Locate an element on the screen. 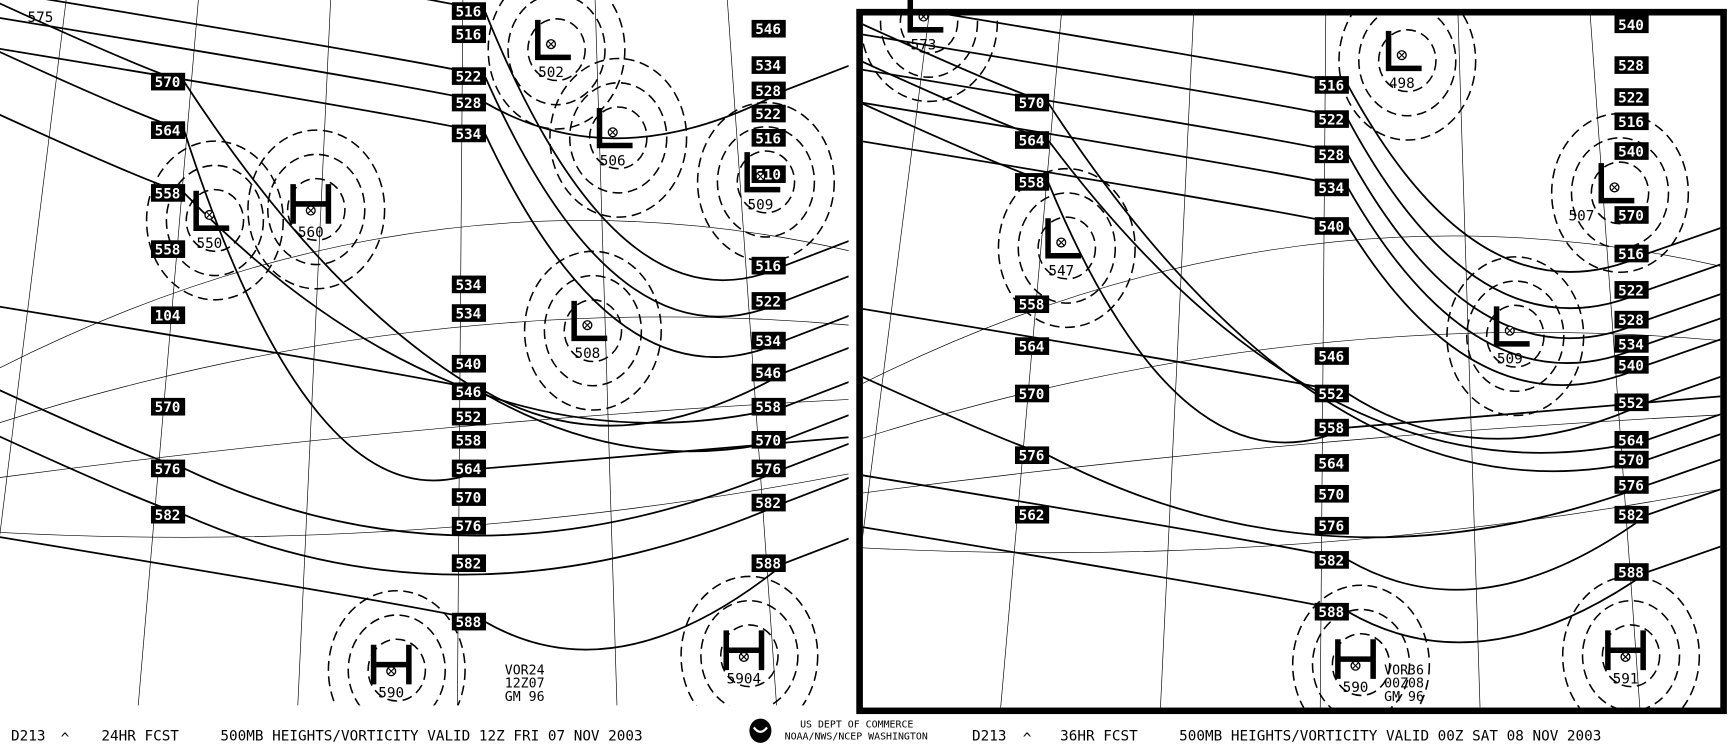 This screenshot has height=744, width=1728. stamp-line-3: GM 96 is located at coordinates (525, 697).